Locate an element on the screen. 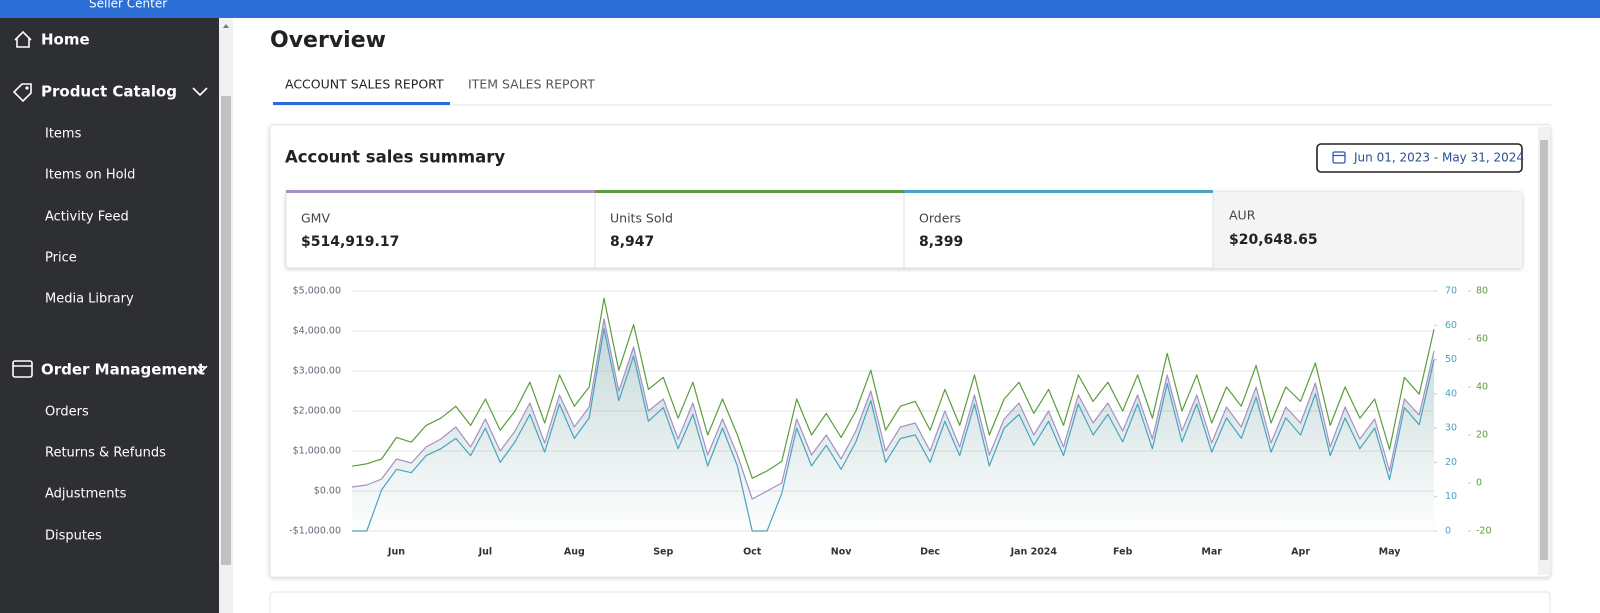 Image resolution: width=1600 pixels, height=613 pixels. page-title: Overview is located at coordinates (328, 40).